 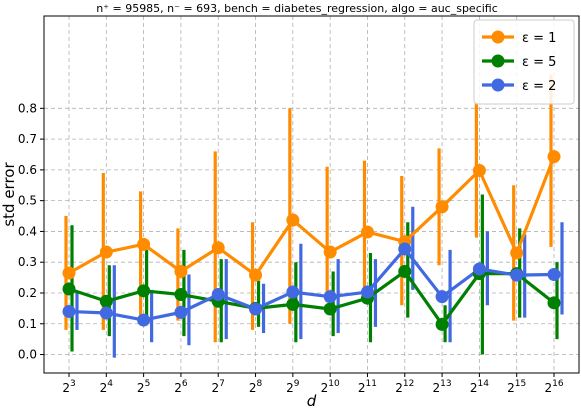 What do you see at coordinates (27, 262) in the screenshot?
I see `y-tick-label: 0.3` at bounding box center [27, 262].